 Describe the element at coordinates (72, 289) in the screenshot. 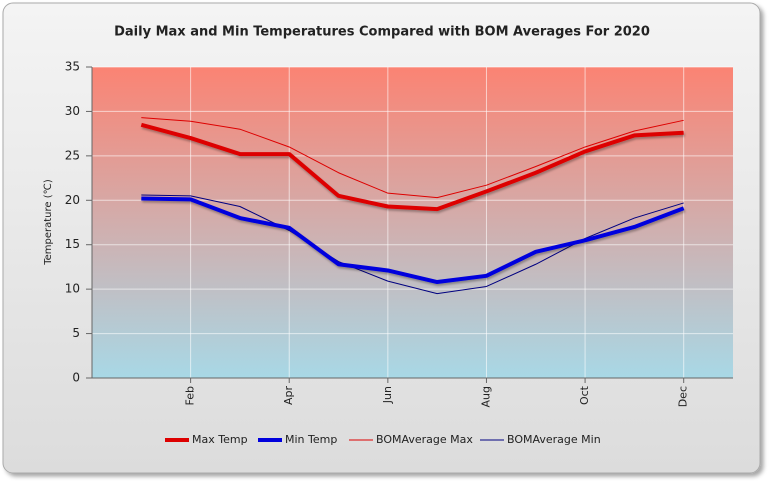

I see `y-tick-label: 10` at that location.